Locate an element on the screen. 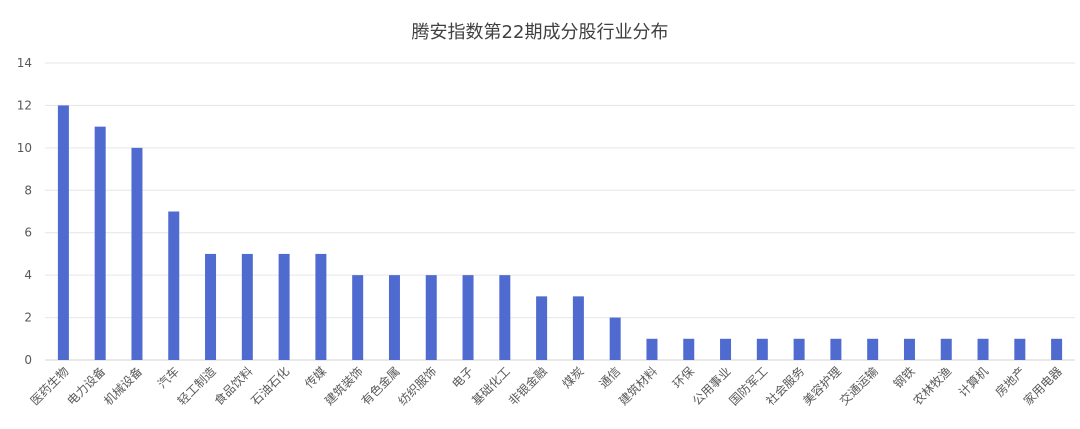 Image resolution: width=1080 pixels, height=429 pixels. x-tick-label: 美容护理 is located at coordinates (821, 386).